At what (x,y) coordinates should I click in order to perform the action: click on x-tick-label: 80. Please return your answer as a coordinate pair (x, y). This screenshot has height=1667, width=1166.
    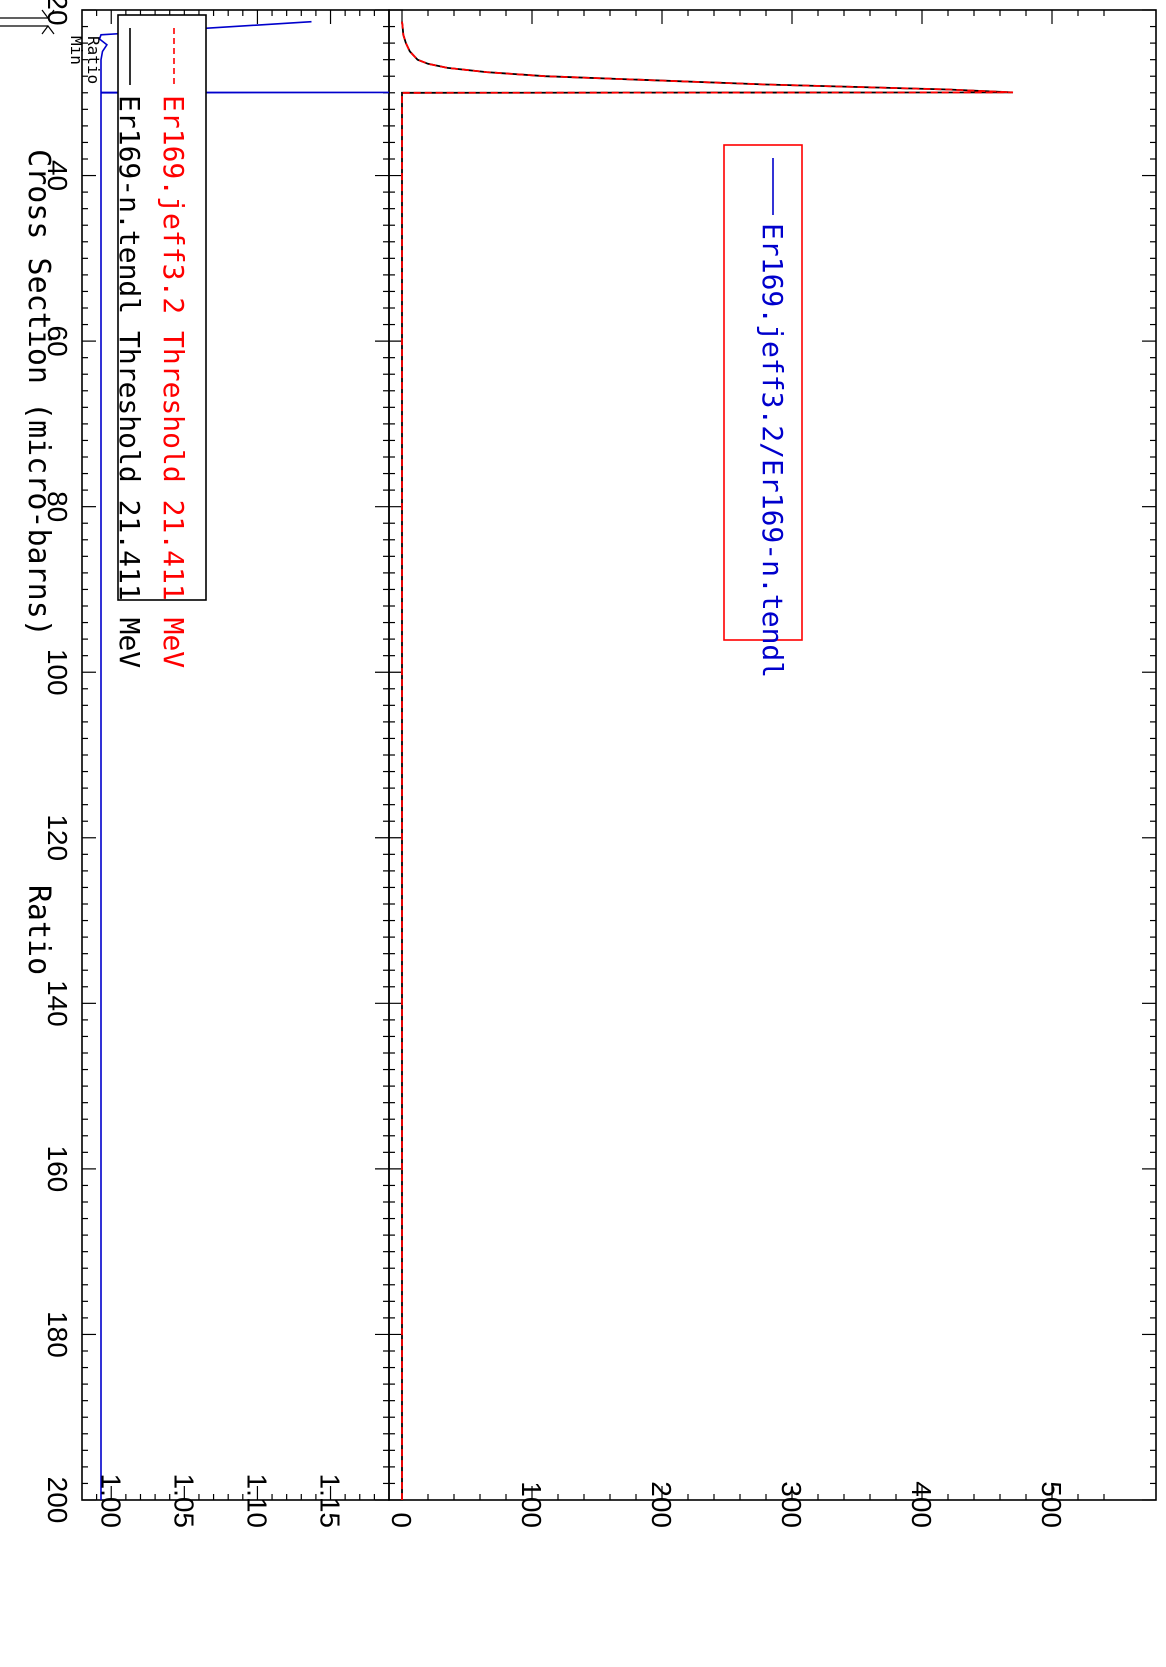
    Looking at the image, I should click on (57, 506).